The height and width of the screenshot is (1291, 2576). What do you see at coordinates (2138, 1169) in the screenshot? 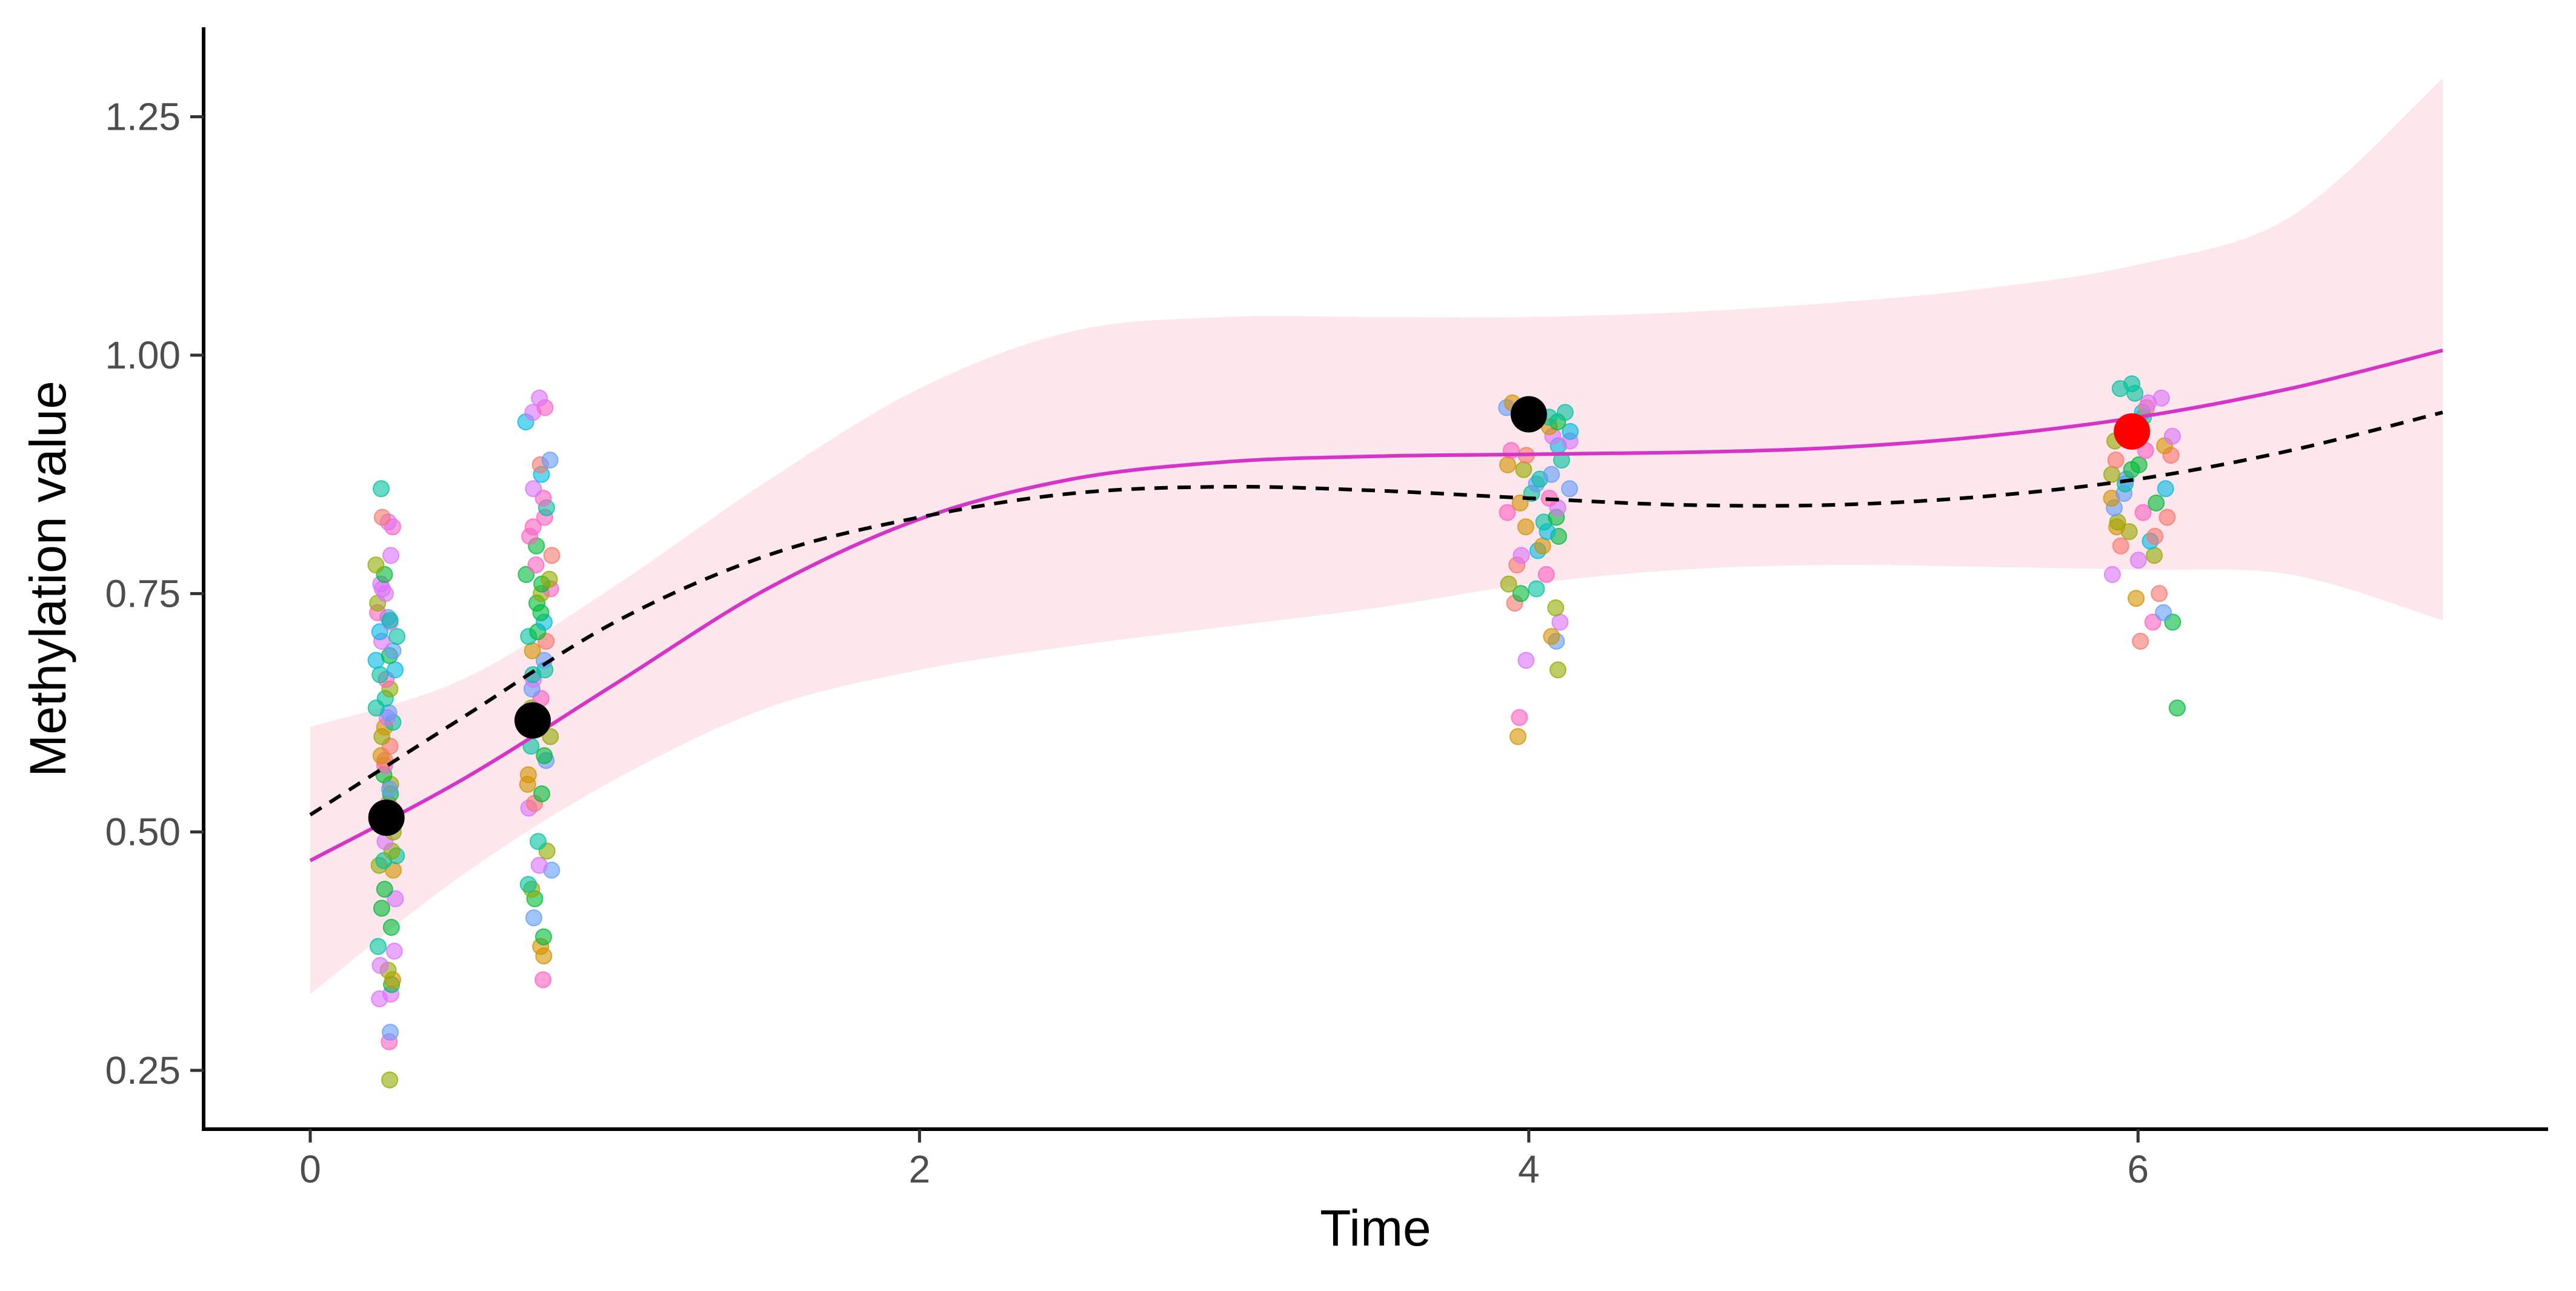
I see `x-tick-label: 6` at bounding box center [2138, 1169].